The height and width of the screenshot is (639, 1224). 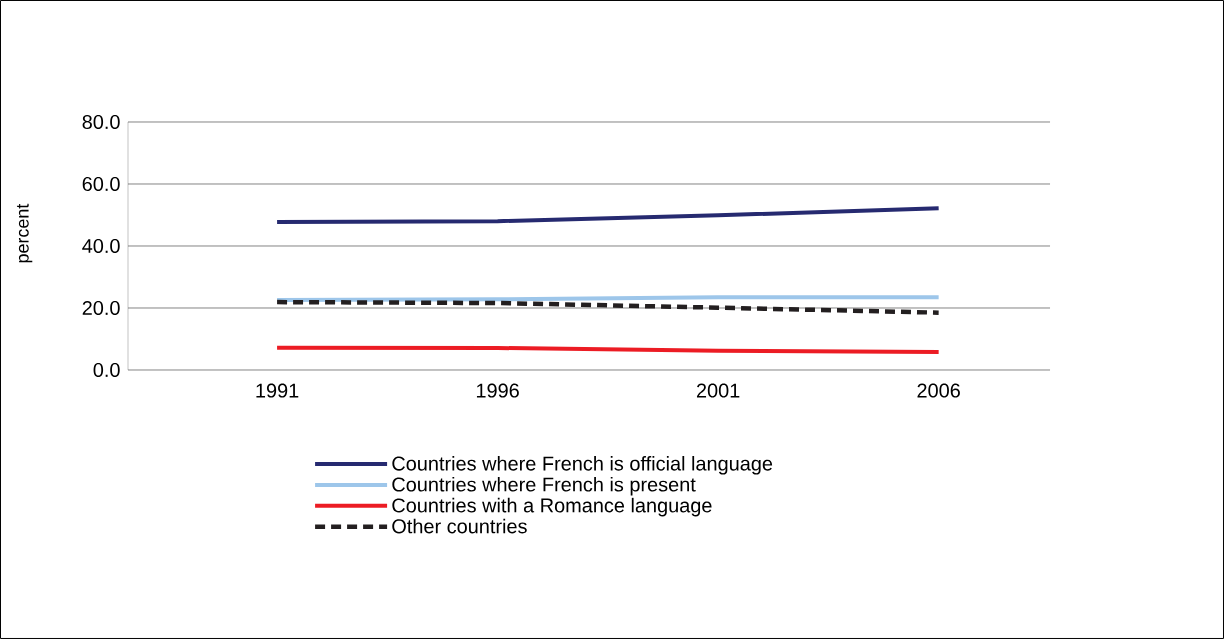 What do you see at coordinates (101, 246) in the screenshot?
I see `y-tick-label: 40.0` at bounding box center [101, 246].